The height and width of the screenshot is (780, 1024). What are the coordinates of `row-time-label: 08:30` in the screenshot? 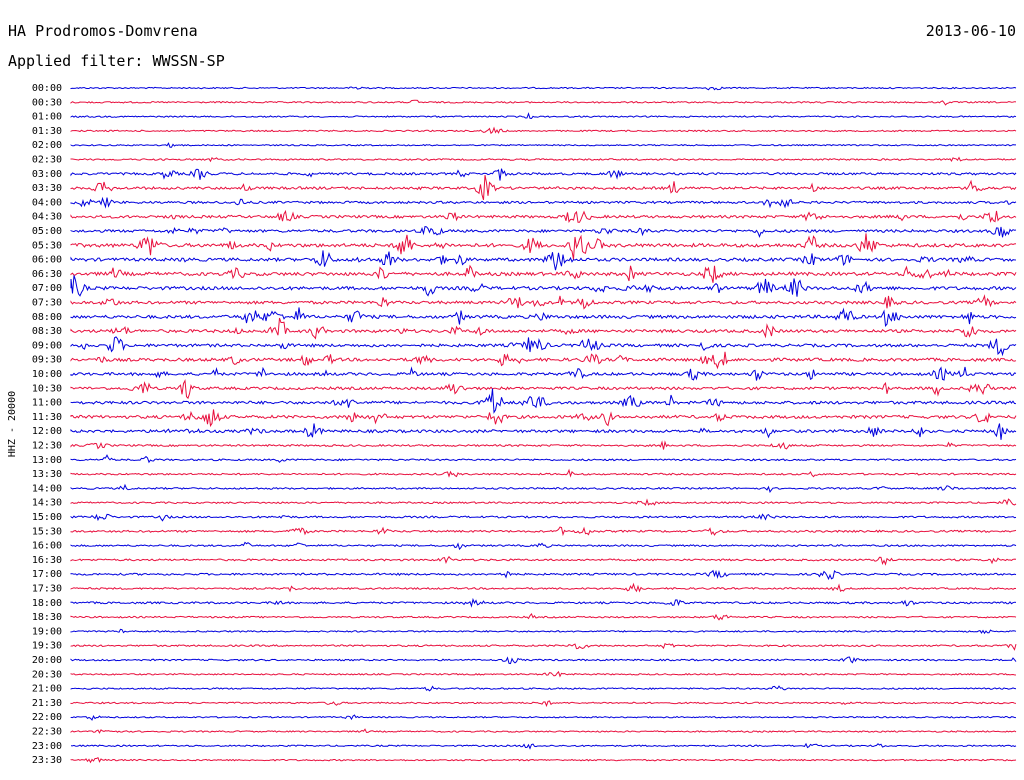 It's located at (47, 331).